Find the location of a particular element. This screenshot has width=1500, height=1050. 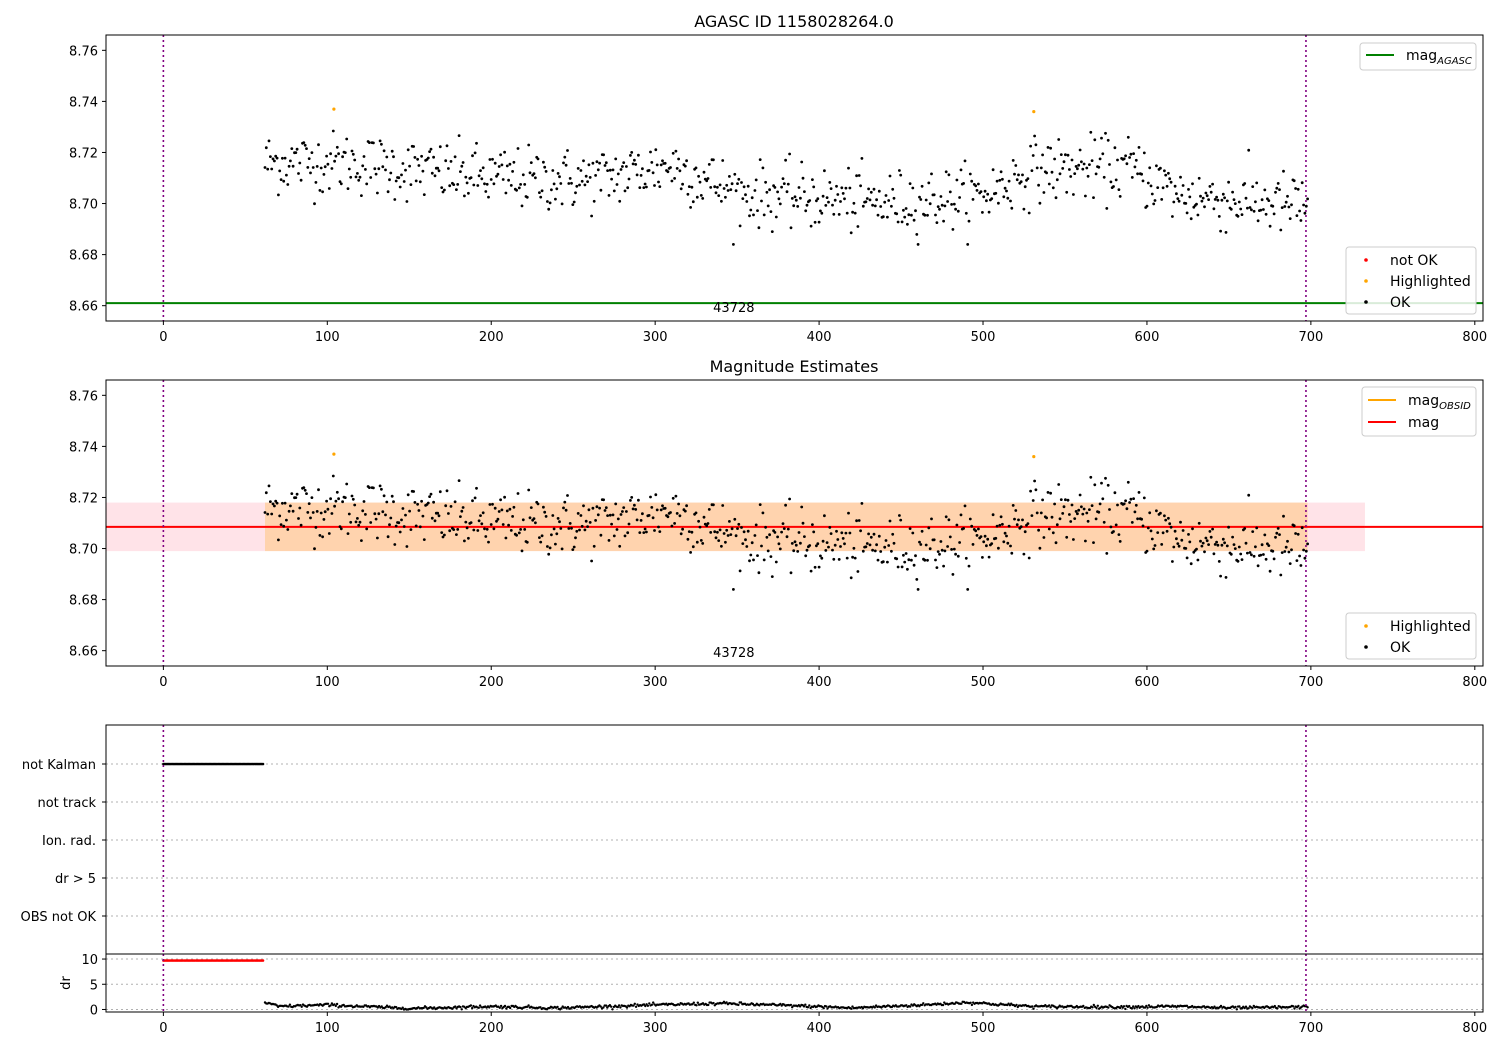

y-tick-label: 8.68 is located at coordinates (83, 256).